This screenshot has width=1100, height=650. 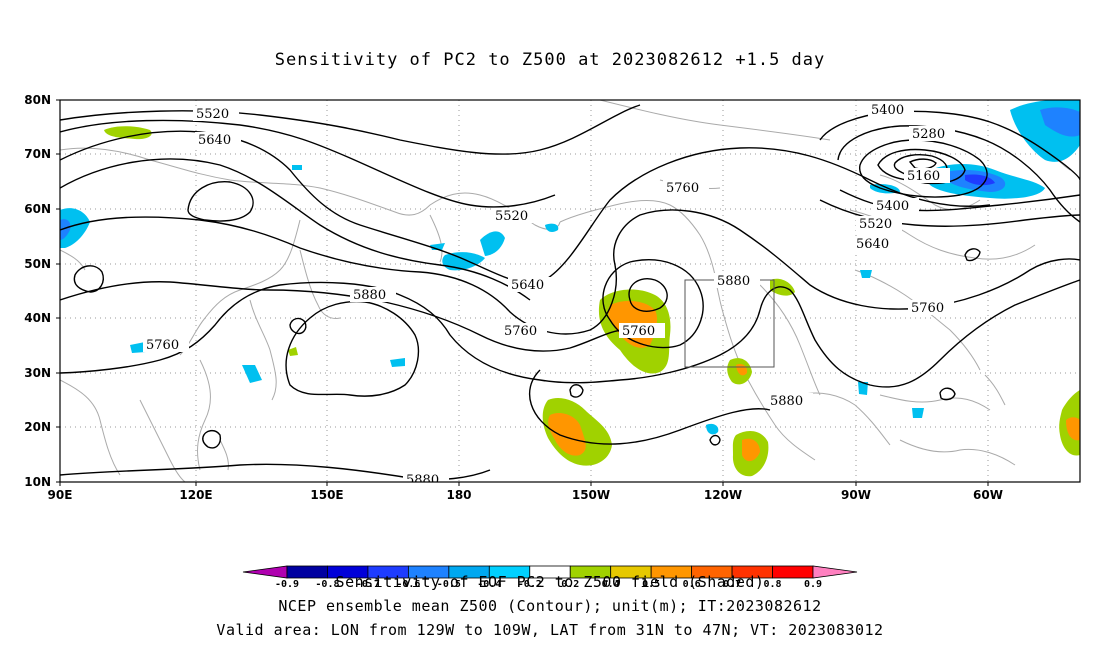 What do you see at coordinates (287, 584) in the screenshot?
I see `colorbar-label: -0.9` at bounding box center [287, 584].